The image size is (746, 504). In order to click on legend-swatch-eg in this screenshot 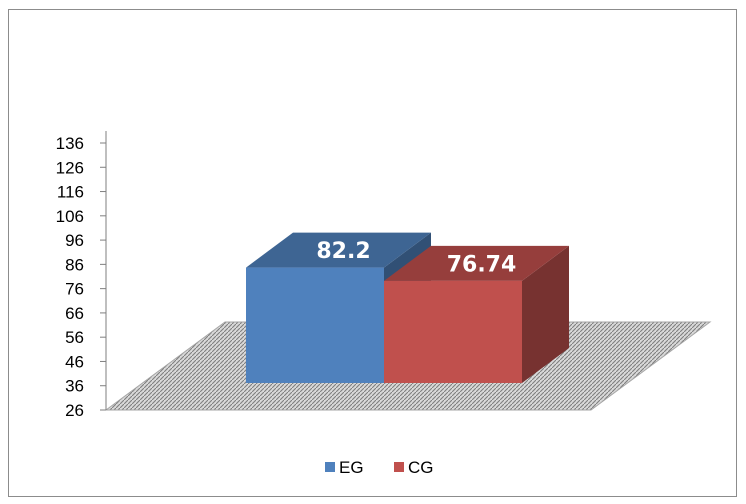, I will do `click(330, 467)`.